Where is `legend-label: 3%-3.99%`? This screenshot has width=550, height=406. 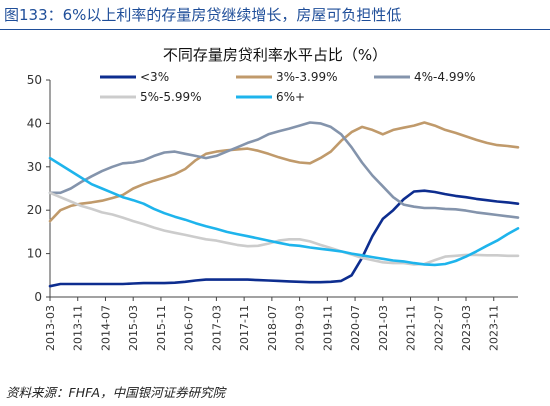
legend-label: 3%-3.99% is located at coordinates (307, 77).